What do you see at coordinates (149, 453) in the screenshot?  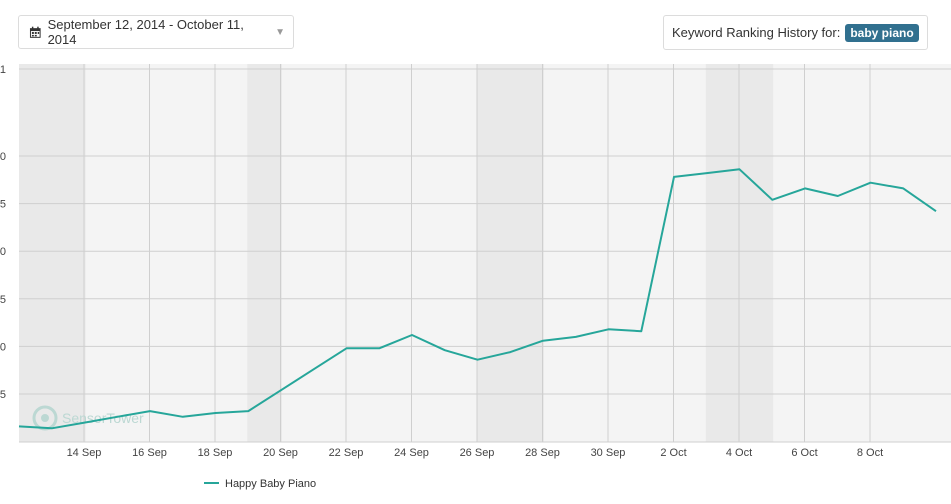 I see `x-tick-label: 16 Sep` at bounding box center [149, 453].